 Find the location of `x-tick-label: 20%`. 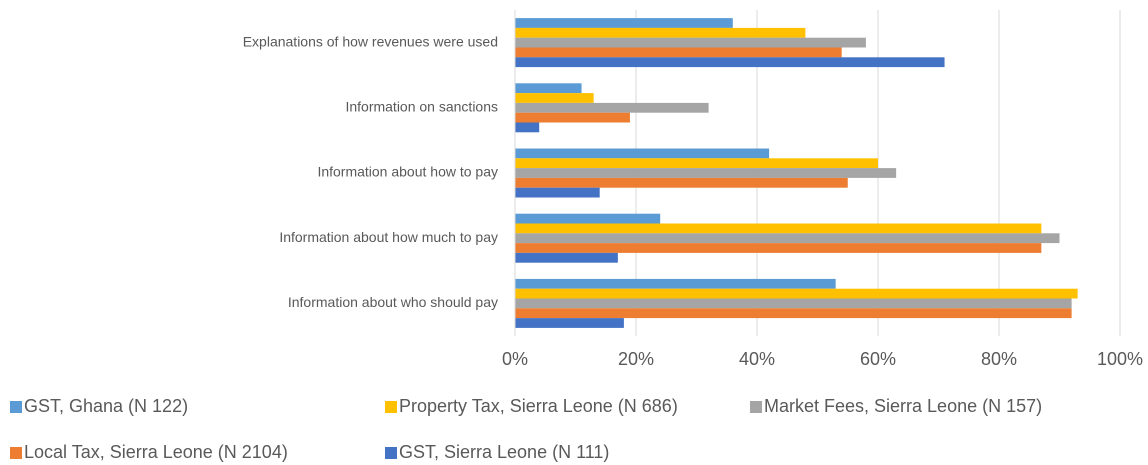

x-tick-label: 20% is located at coordinates (636, 359).